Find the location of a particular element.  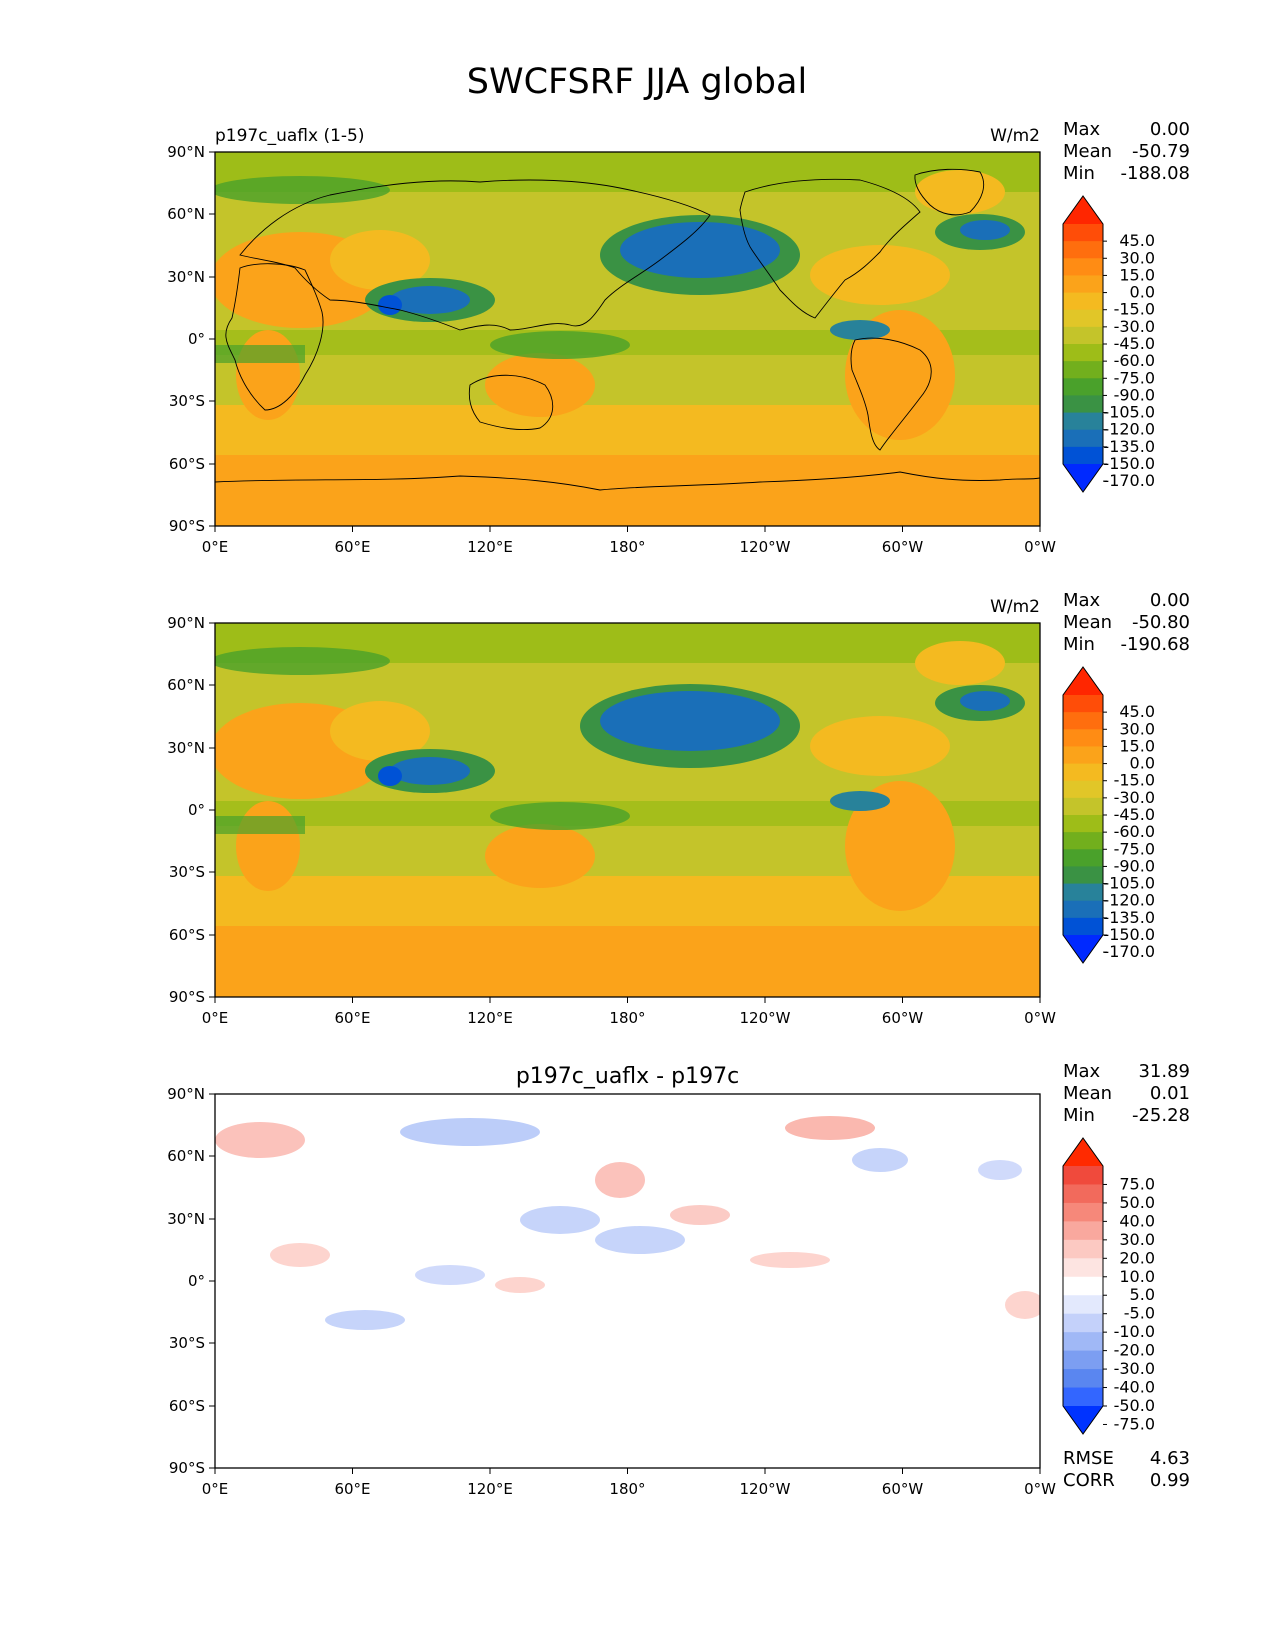

panel-reference-stats: Max 0.00 Mean -50.80 Min -190.68 is located at coordinates (1126, 622).